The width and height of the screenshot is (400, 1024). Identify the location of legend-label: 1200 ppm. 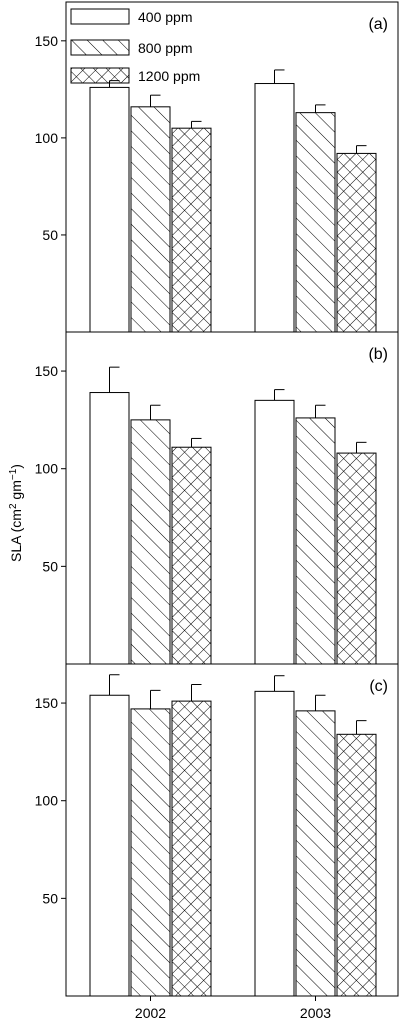
(169, 76).